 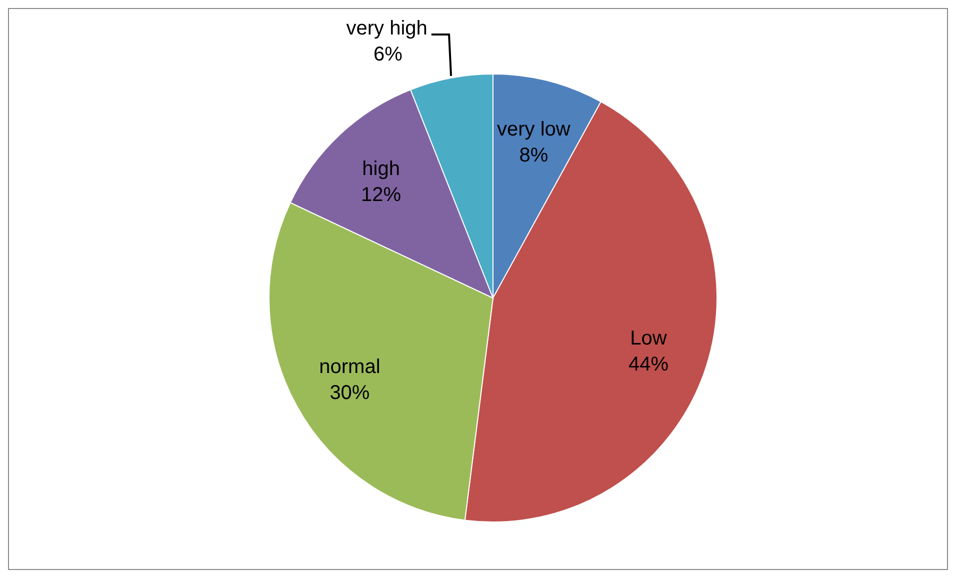 I want to click on slice-label: normal, so click(x=349, y=367).